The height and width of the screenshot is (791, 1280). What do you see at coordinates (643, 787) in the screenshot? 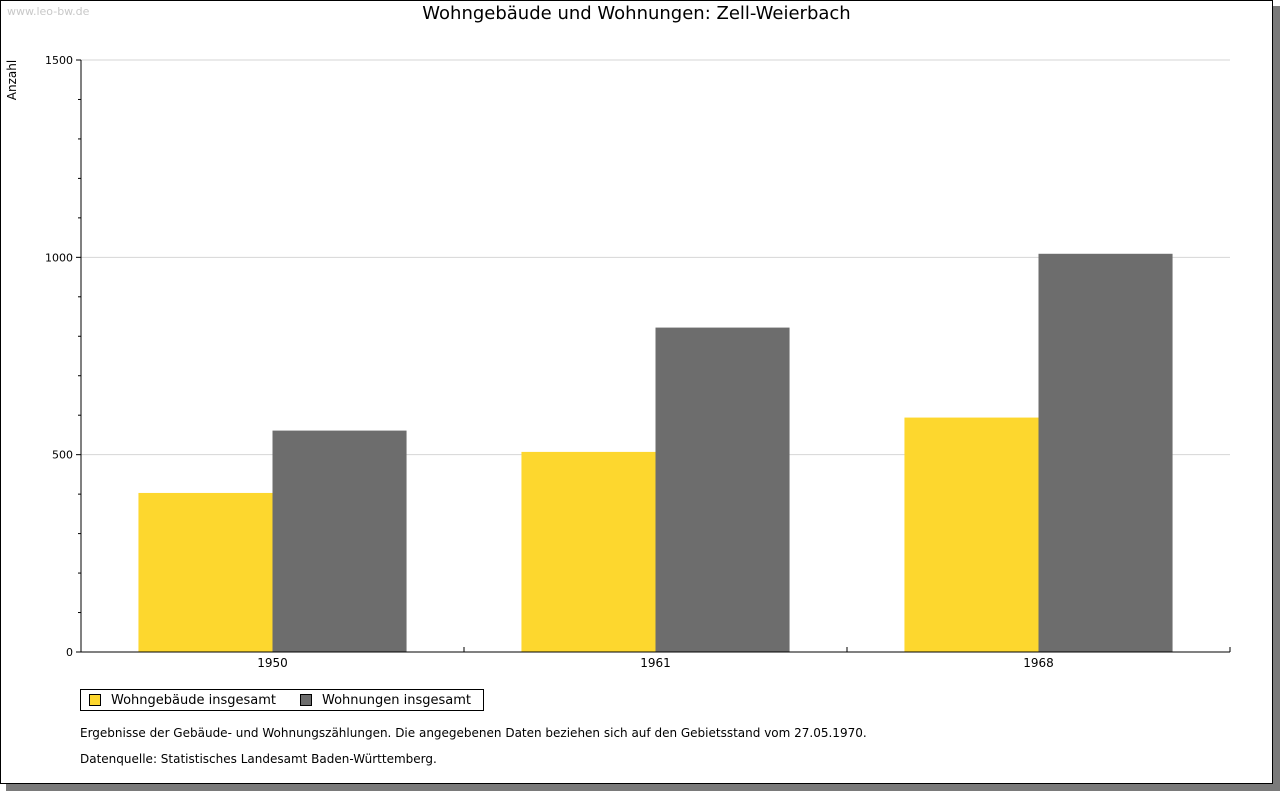
I see `frame-shadow-bottom` at bounding box center [643, 787].